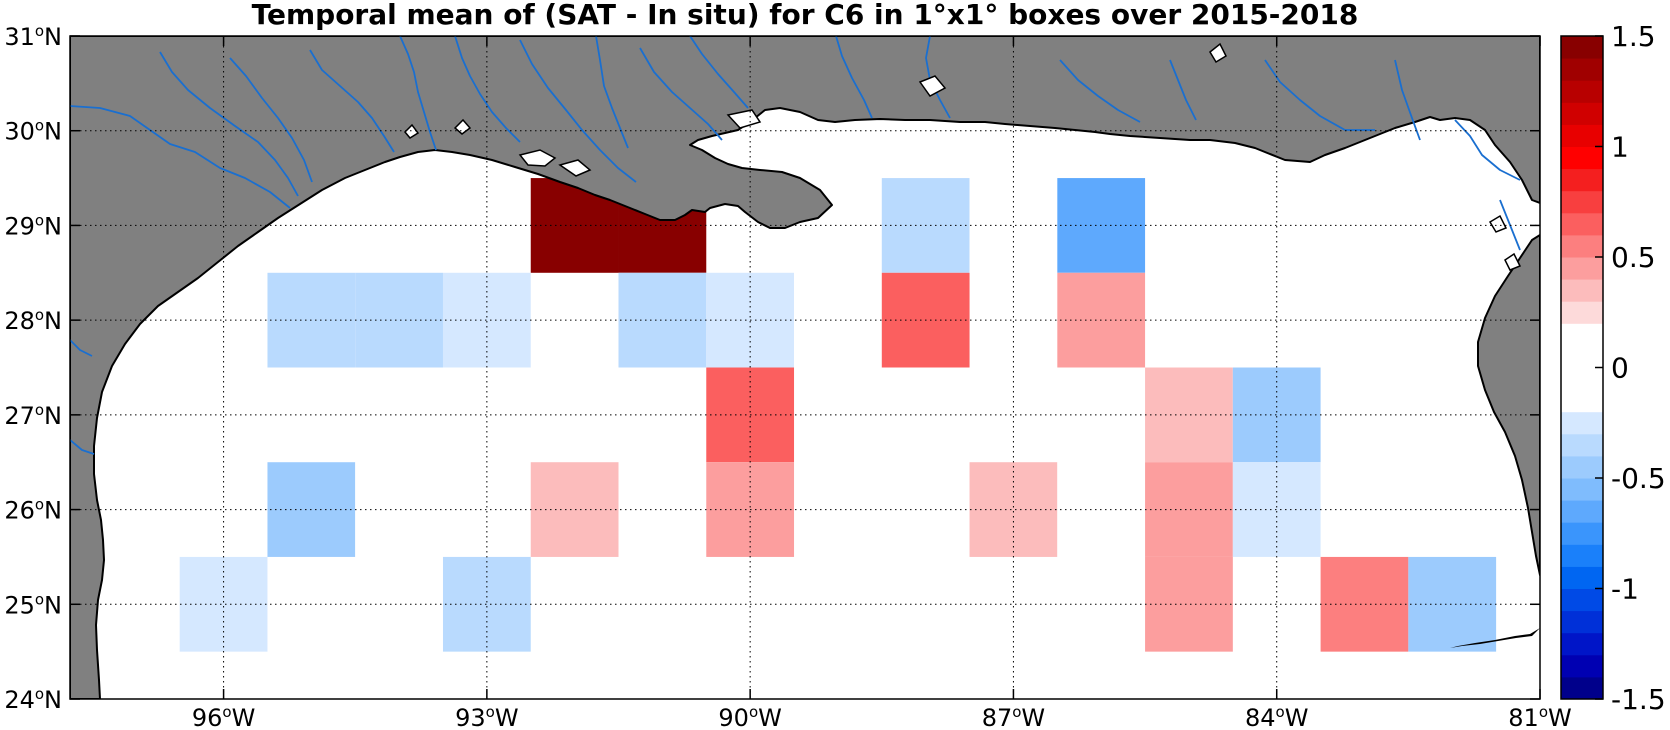  I want to click on y-tick-label: 24oN, so click(33, 699).